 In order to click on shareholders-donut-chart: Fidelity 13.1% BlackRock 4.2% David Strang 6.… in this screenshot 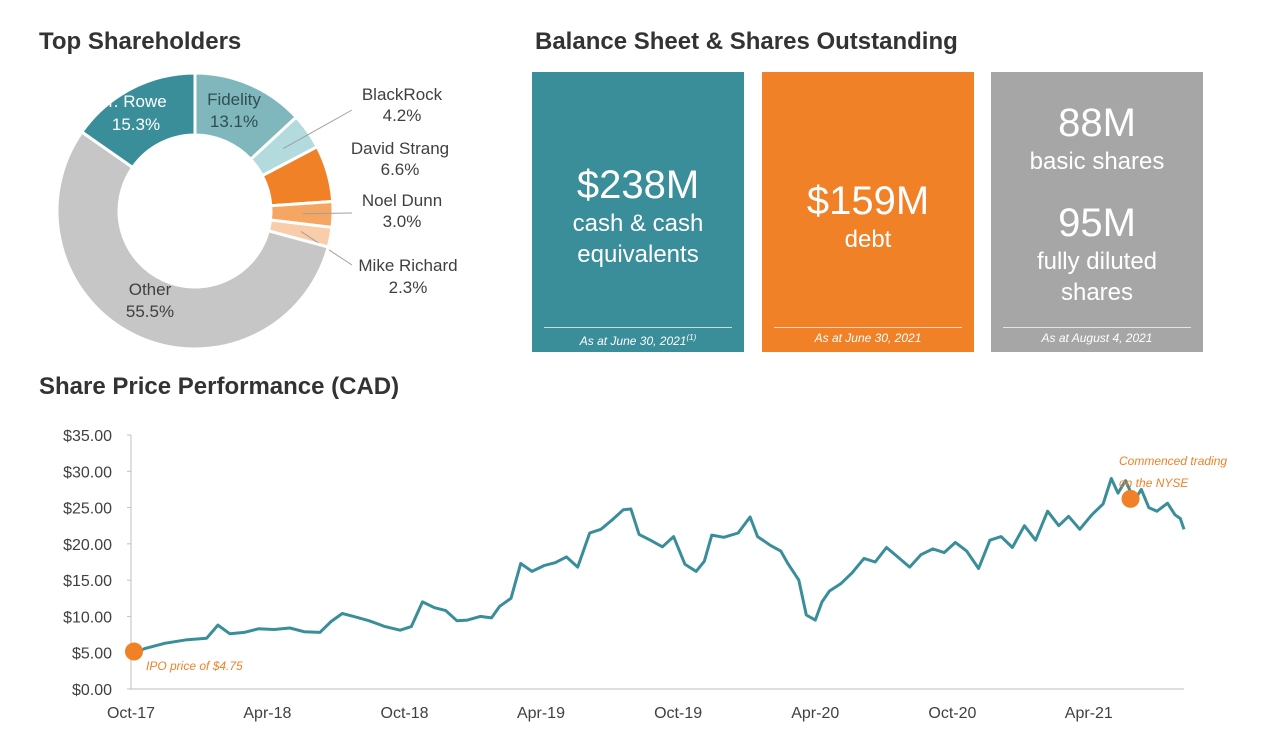, I will do `click(256, 211)`.